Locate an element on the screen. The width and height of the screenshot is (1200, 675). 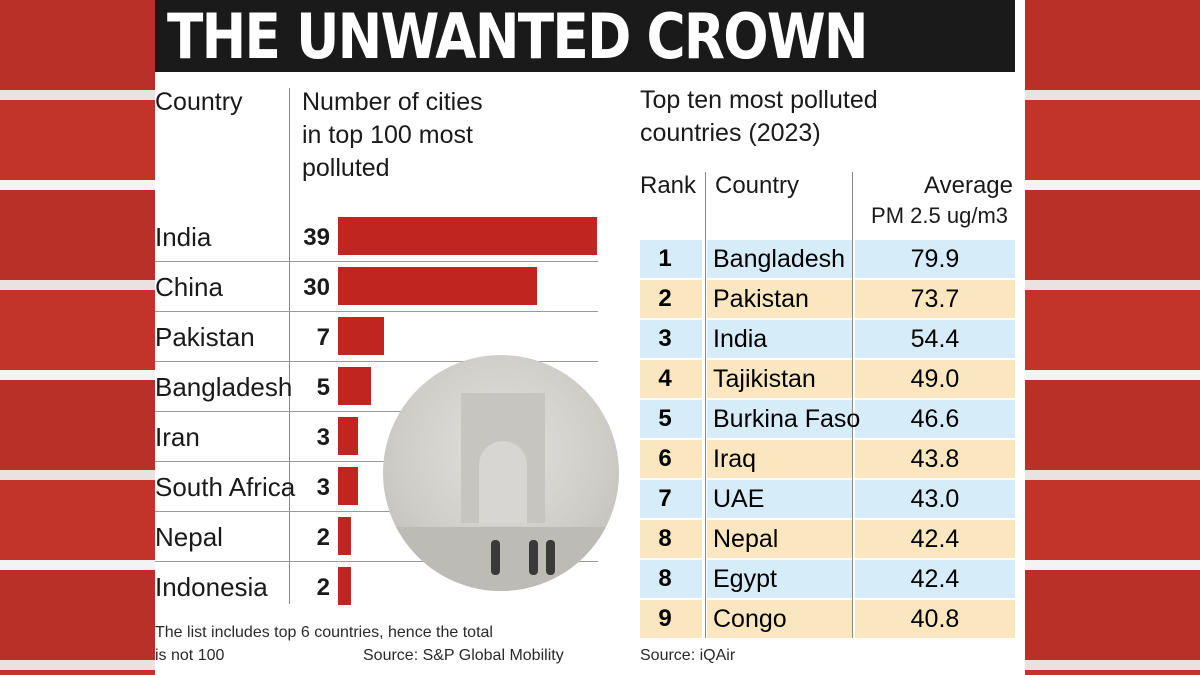
table-row: 8 Egypt 42.4 is located at coordinates (827, 579).